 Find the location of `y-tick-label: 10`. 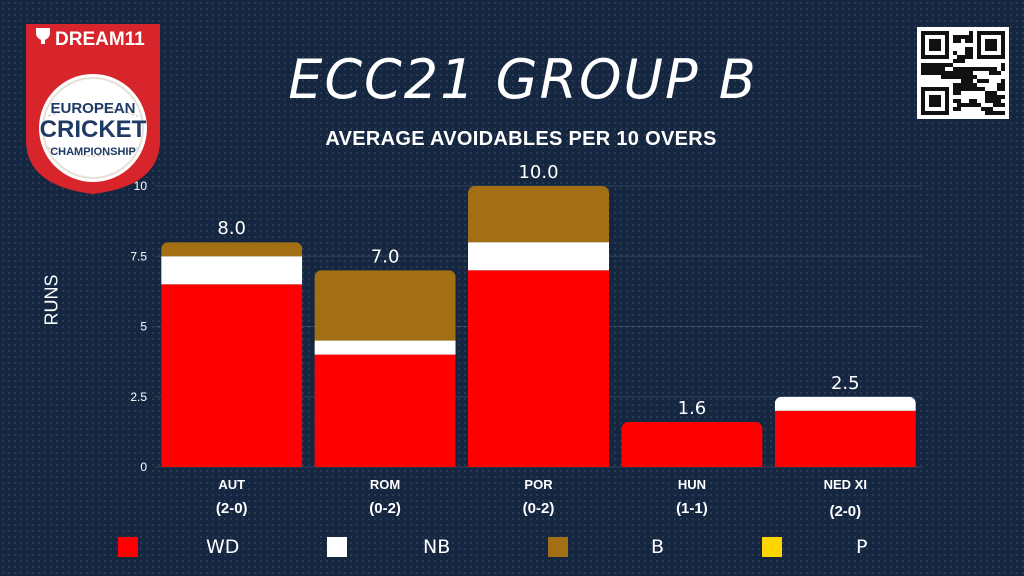

y-tick-label: 10 is located at coordinates (141, 186).